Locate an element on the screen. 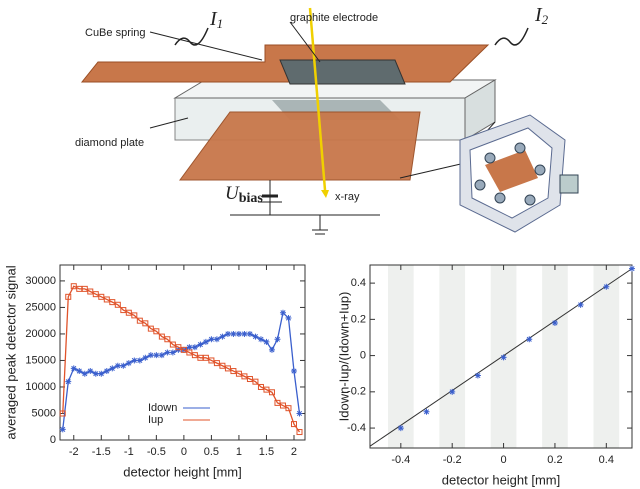 The height and width of the screenshot is (489, 640). x-tick-label: 0.2 is located at coordinates (554, 460).